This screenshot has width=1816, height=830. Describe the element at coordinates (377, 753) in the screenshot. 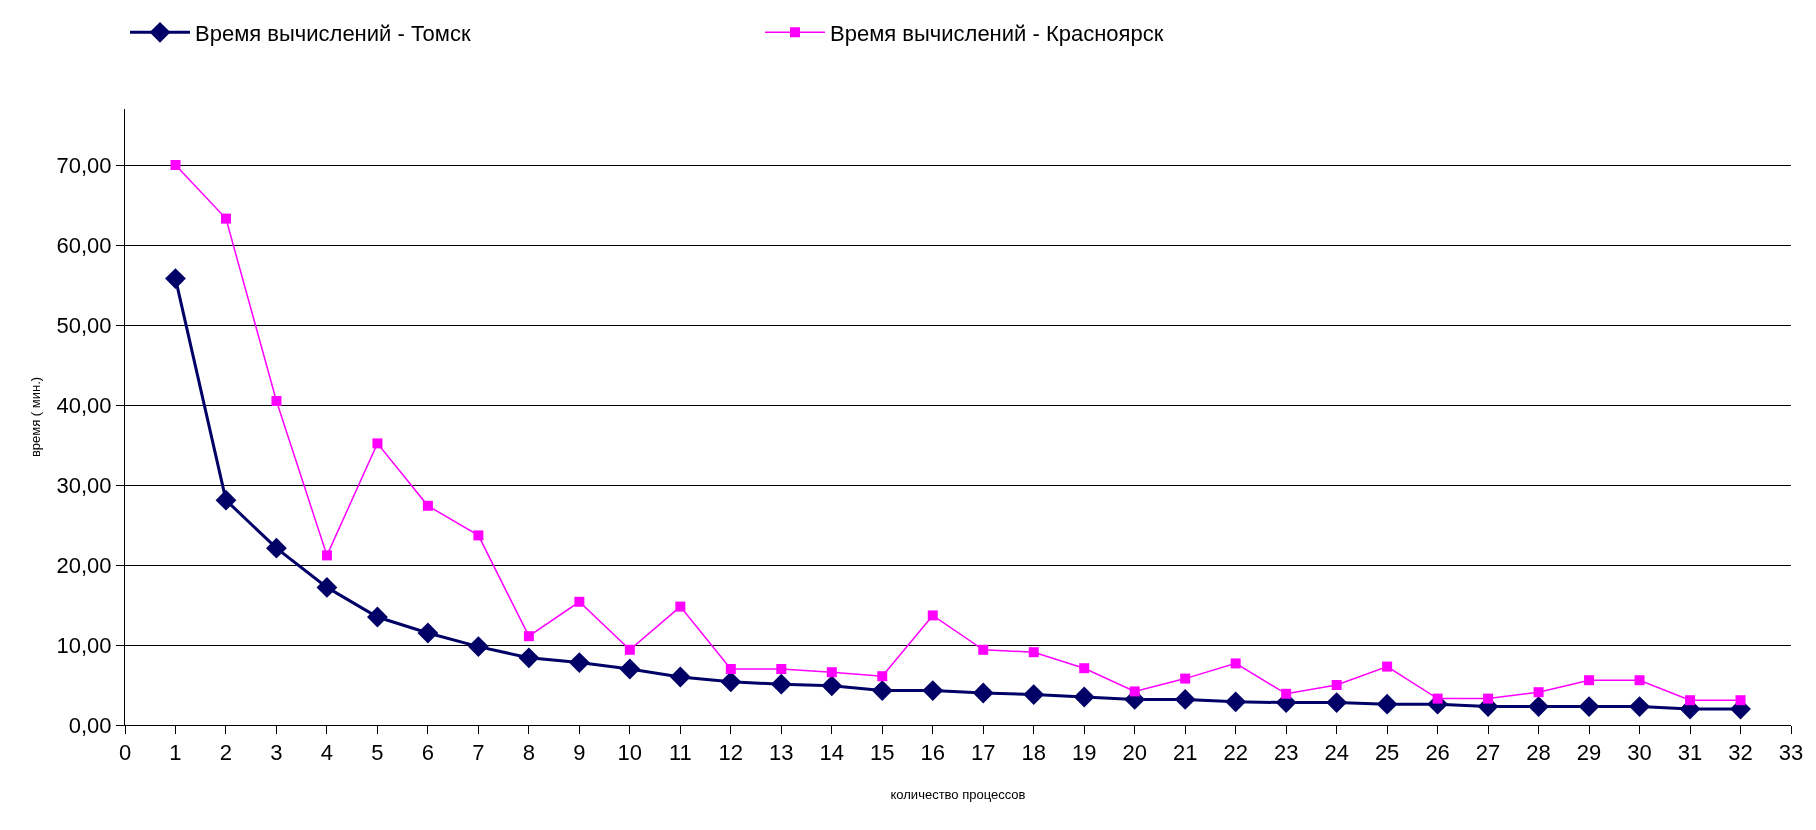

I see `x-tick-label: 5` at that location.